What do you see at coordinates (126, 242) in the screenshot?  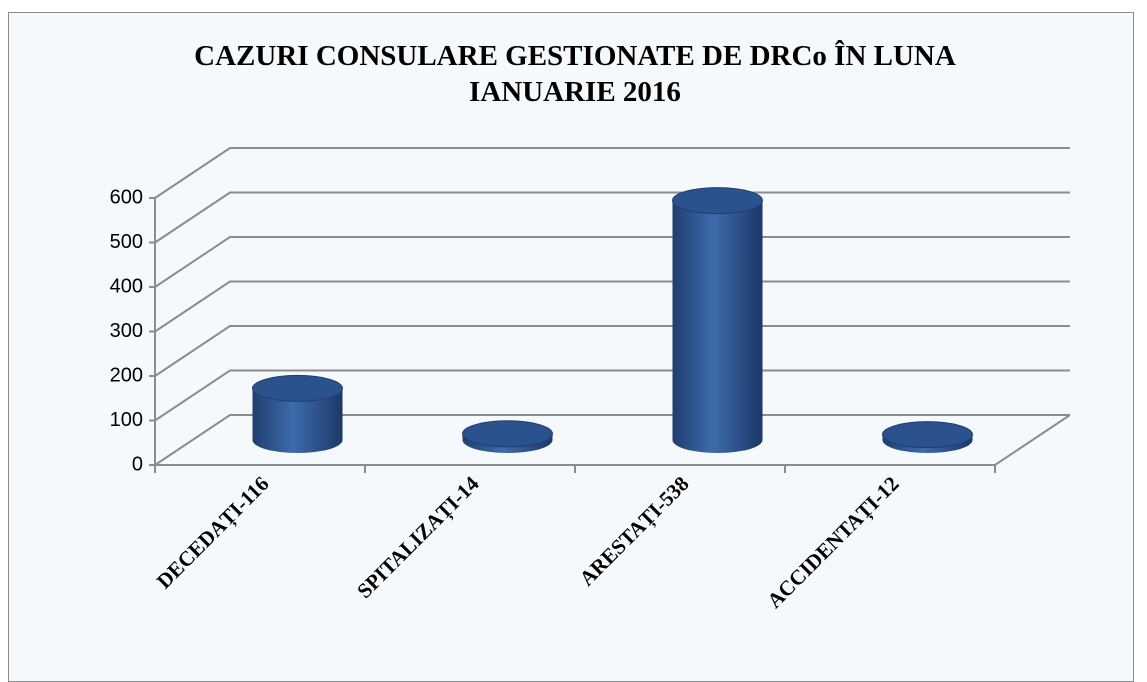 I see `y-tick-label: 500` at bounding box center [126, 242].